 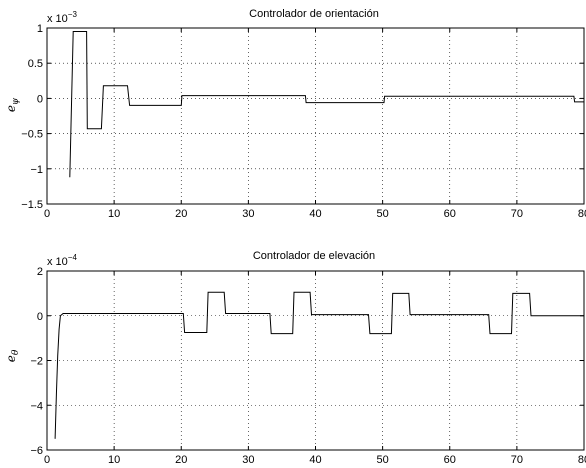 What do you see at coordinates (62, 260) in the screenshot?
I see `exponent-label-elevation: x 10−4` at bounding box center [62, 260].